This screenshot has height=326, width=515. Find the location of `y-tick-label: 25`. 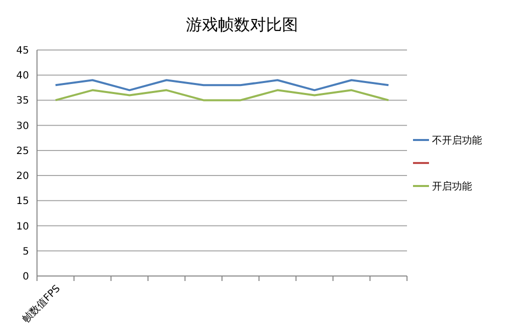

y-tick-label: 25 is located at coordinates (22, 151).